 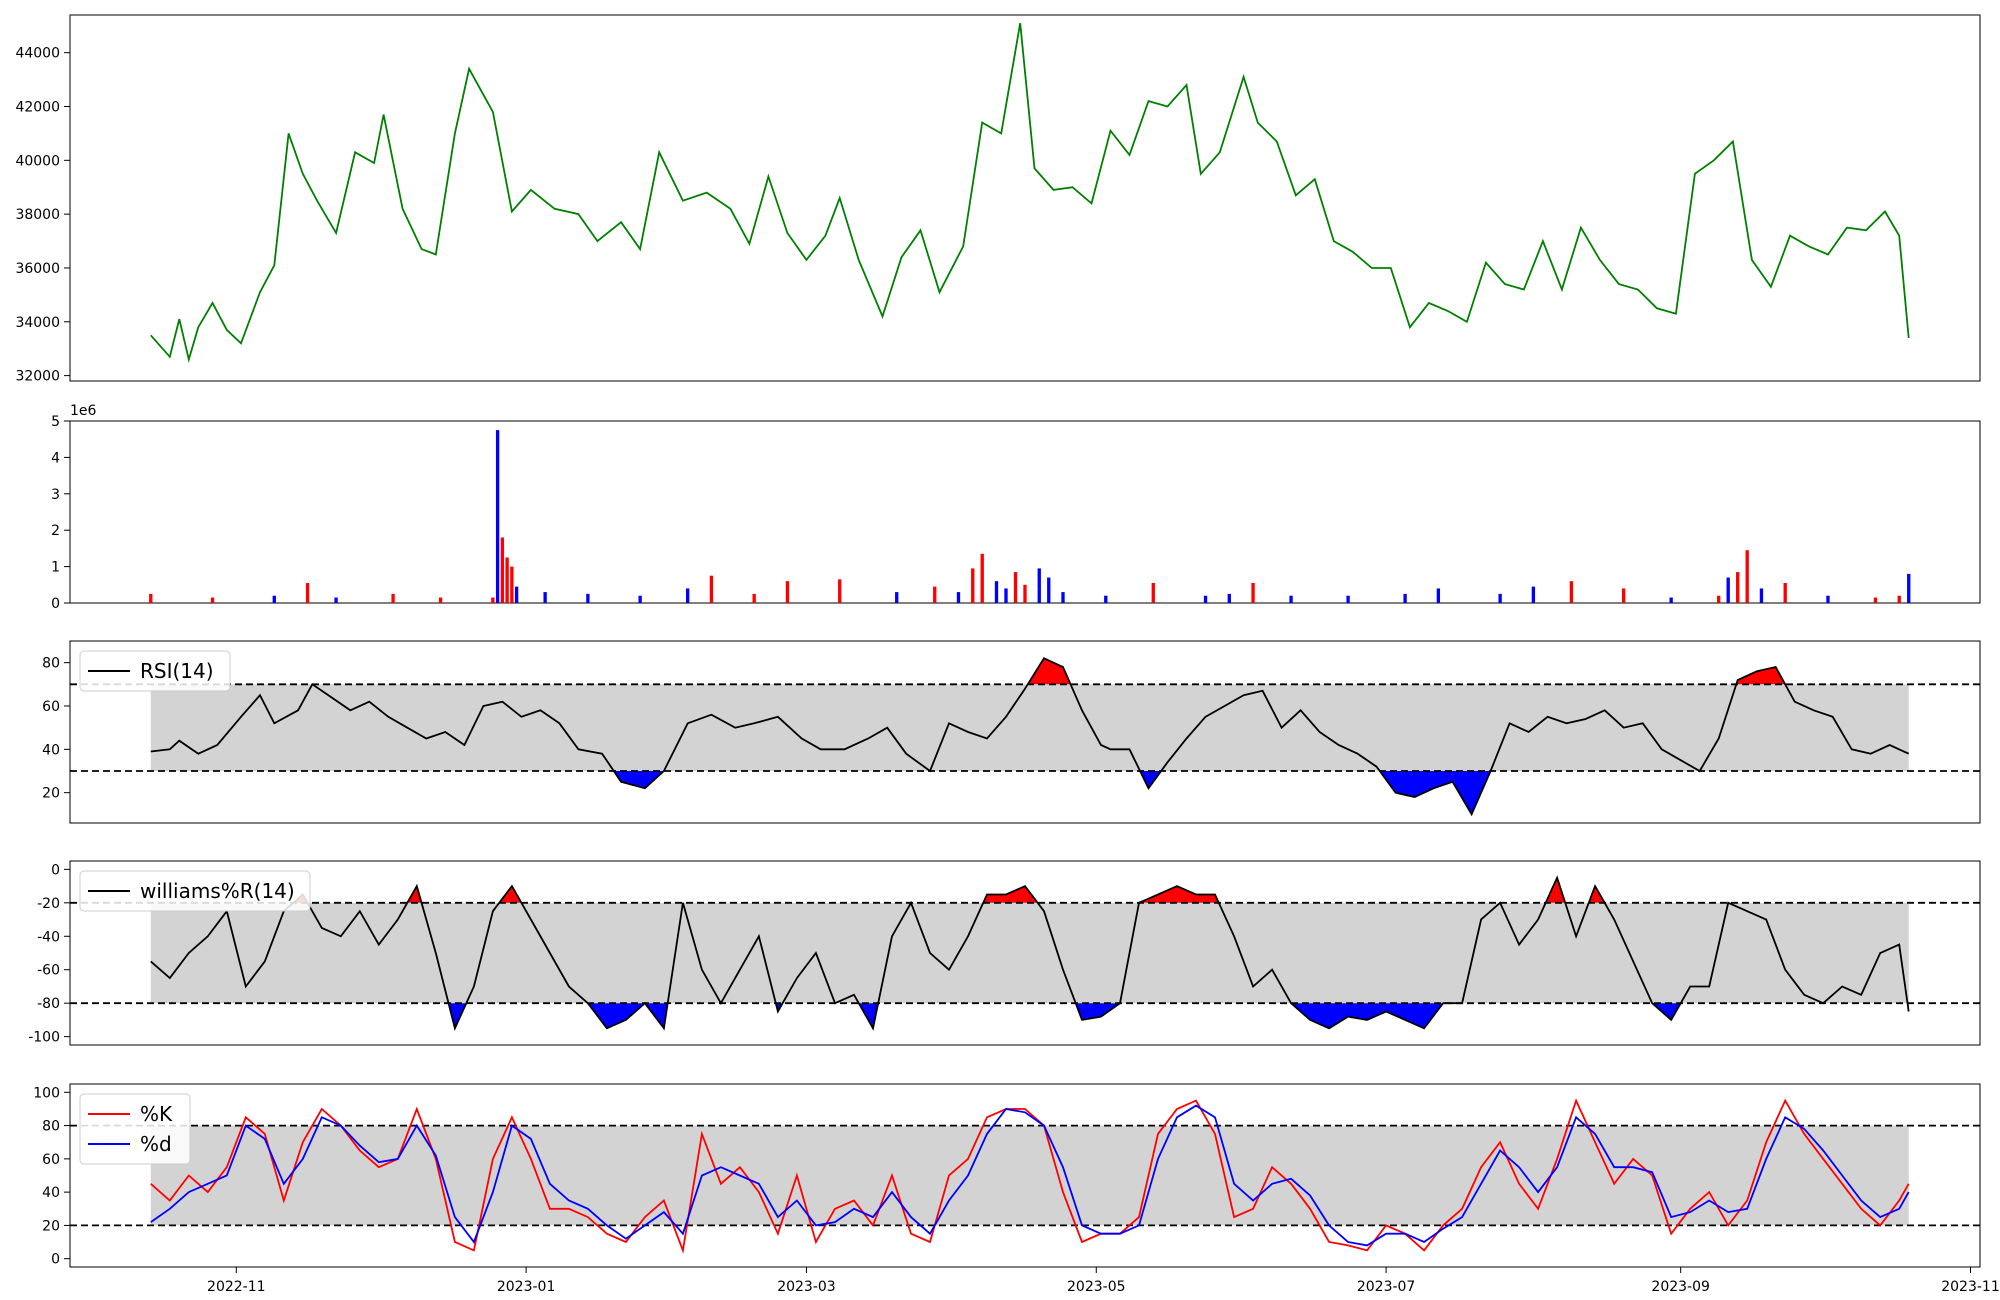 What do you see at coordinates (51, 1226) in the screenshot?
I see `stochastic-ytick-label: 20` at bounding box center [51, 1226].